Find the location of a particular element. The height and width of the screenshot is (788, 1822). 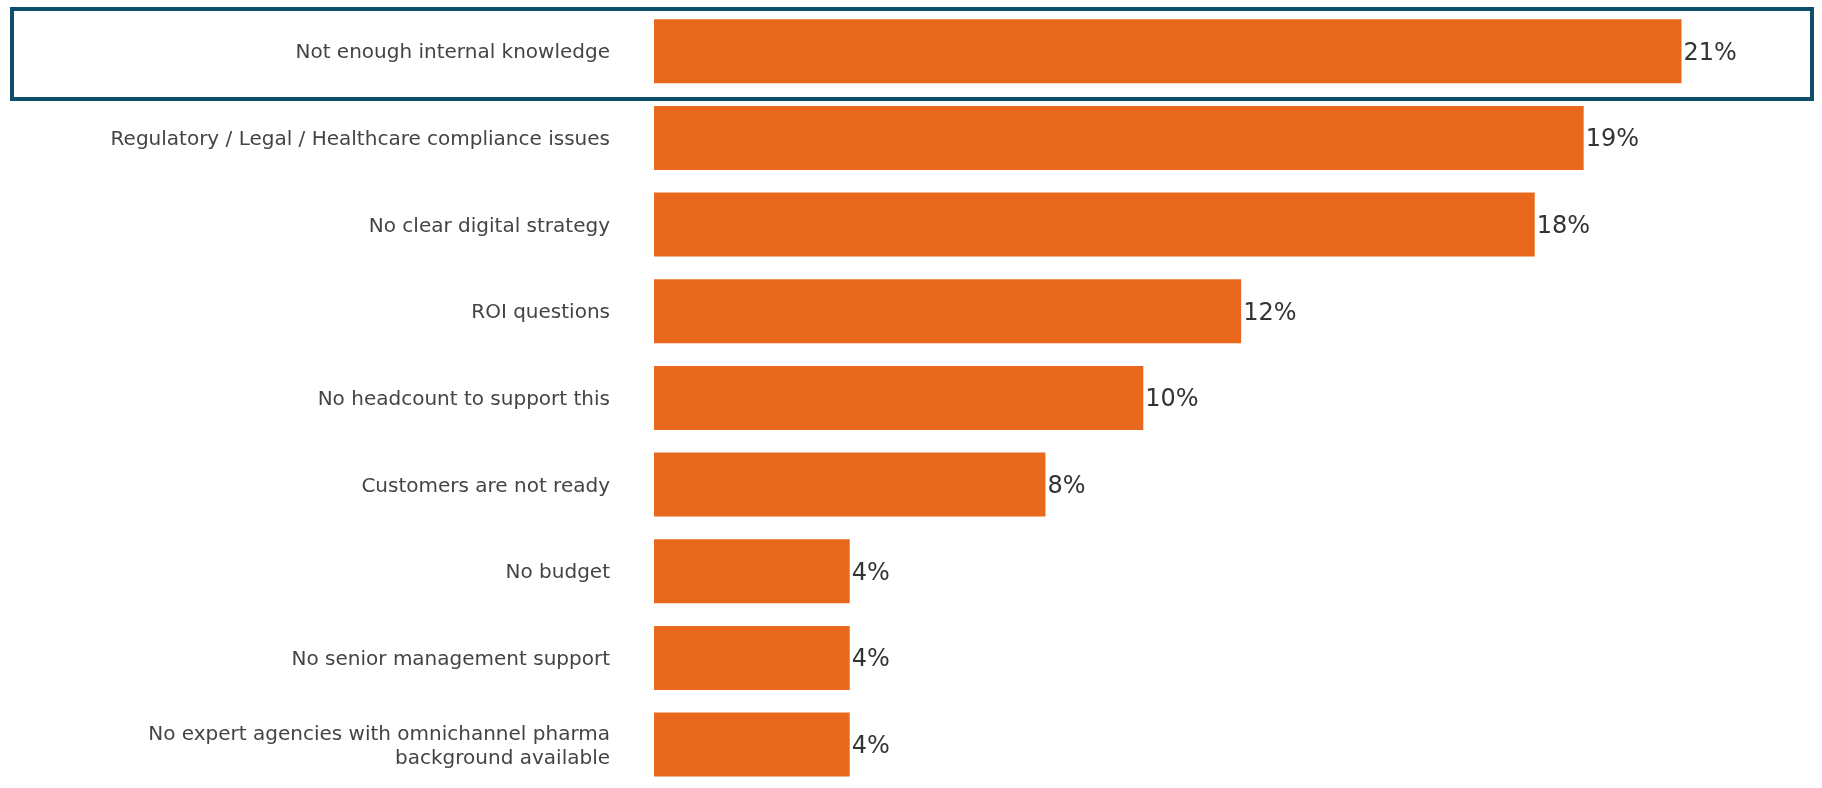

data-label: 19% is located at coordinates (1612, 138).